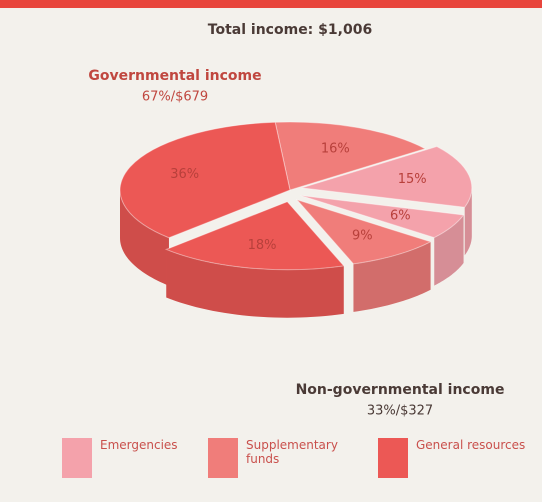 The width and height of the screenshot is (542, 502). What do you see at coordinates (400, 411) in the screenshot?
I see `group-label: 33%/$327` at bounding box center [400, 411].